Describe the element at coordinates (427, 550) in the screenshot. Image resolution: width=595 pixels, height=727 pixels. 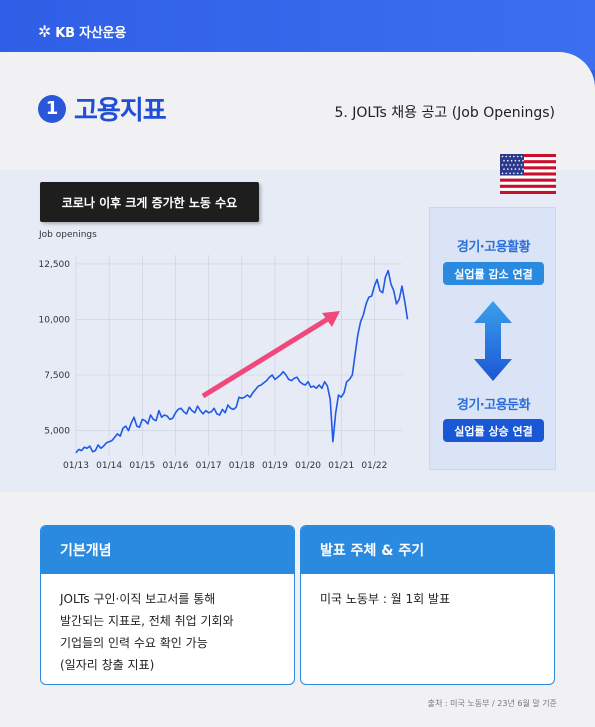
I see `release-title: 발표 주체 & 주기` at that location.